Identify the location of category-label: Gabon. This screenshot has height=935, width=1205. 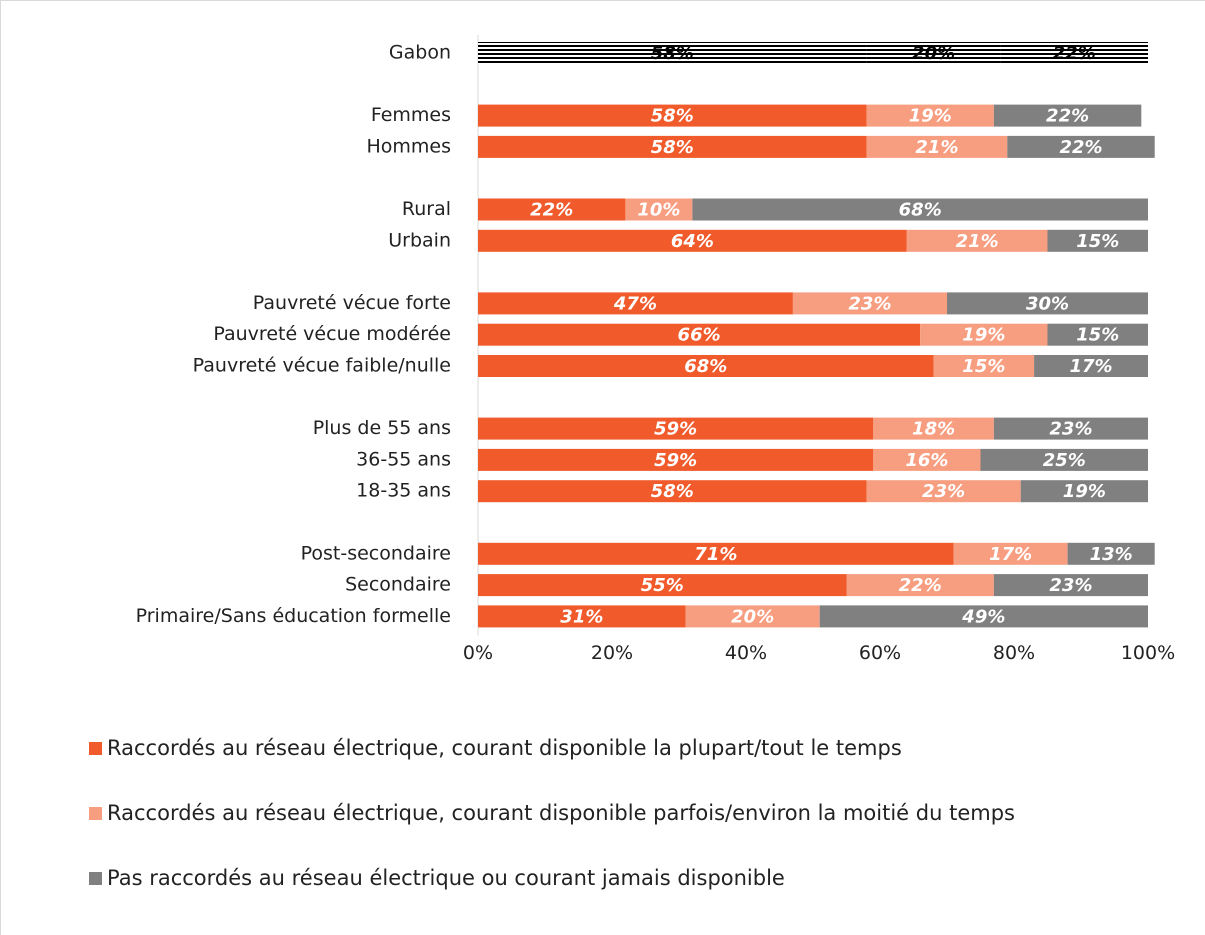
(420, 53).